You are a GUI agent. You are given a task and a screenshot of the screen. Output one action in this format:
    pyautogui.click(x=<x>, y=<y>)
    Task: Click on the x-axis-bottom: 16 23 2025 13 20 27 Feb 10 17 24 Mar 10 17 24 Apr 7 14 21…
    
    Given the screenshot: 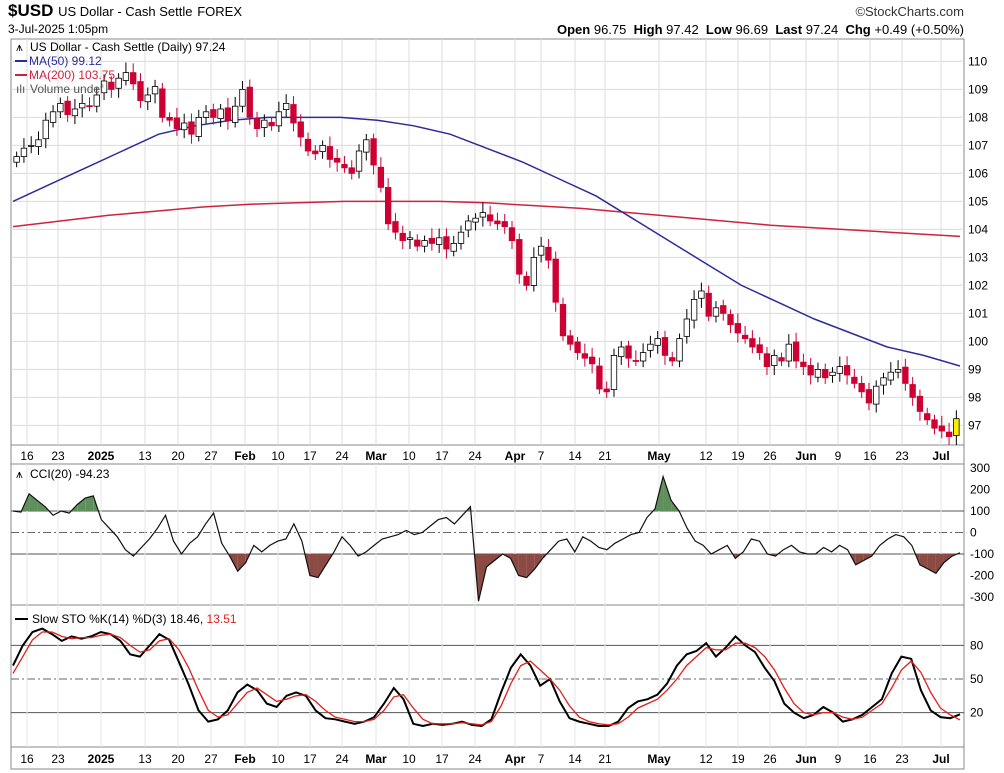 What is the action you would take?
    pyautogui.click(x=484, y=759)
    